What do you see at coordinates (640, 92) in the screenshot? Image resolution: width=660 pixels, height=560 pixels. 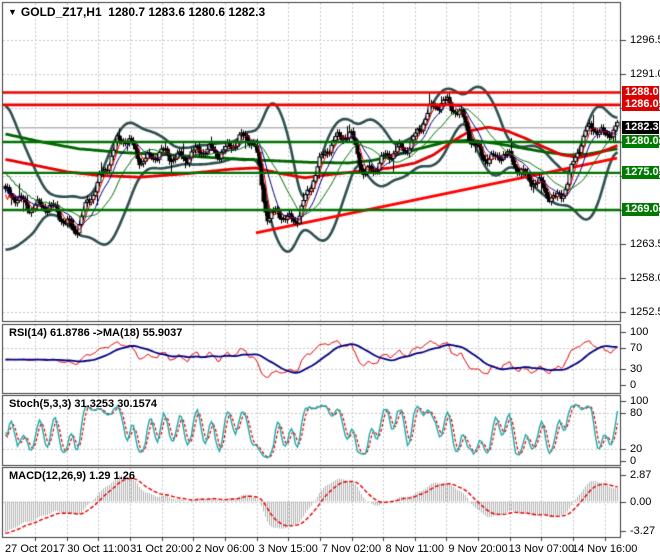 I see `price-badge-resistance: 1288.0` at bounding box center [640, 92].